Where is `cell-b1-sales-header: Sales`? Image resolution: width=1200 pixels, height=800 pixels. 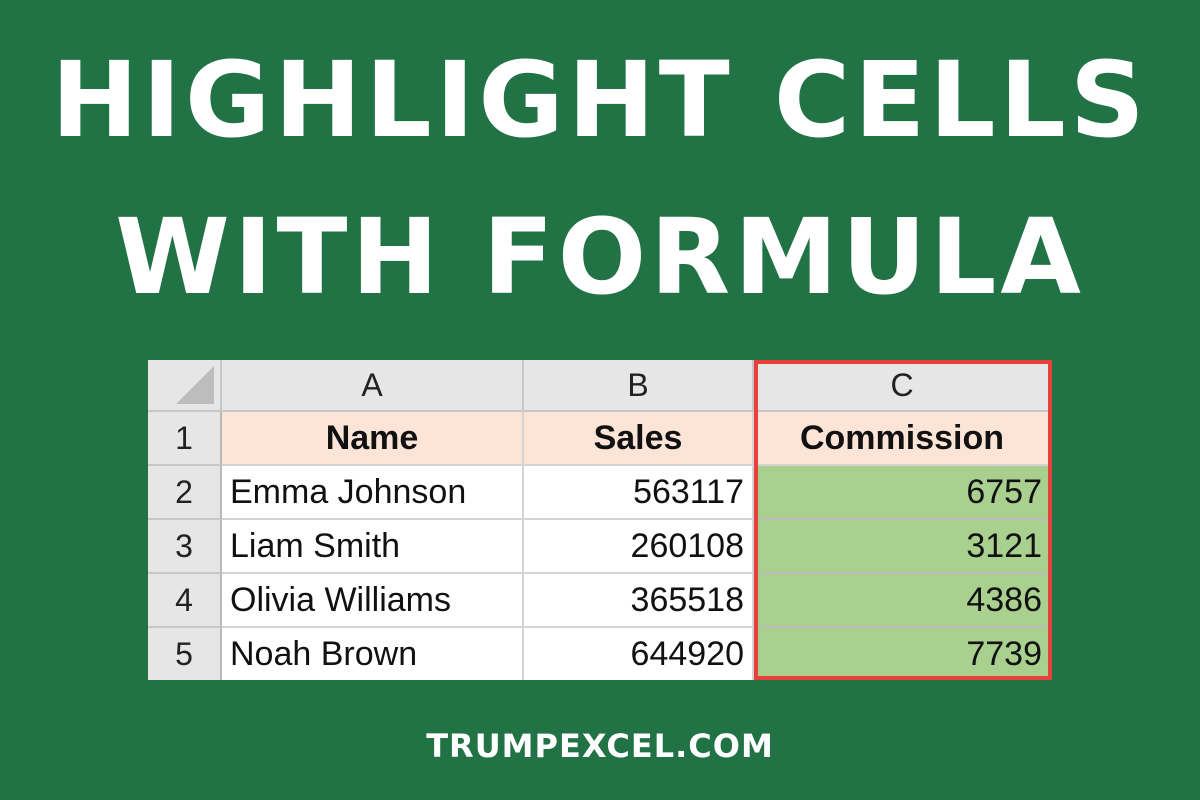 cell-b1-sales-header: Sales is located at coordinates (639, 439).